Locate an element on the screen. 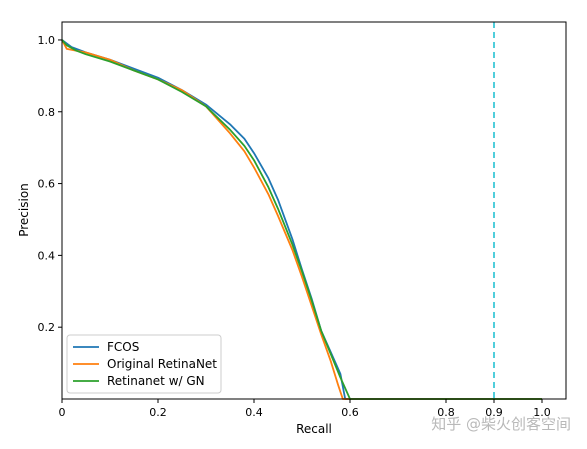  x-axis-label: Recall is located at coordinates (314, 429).